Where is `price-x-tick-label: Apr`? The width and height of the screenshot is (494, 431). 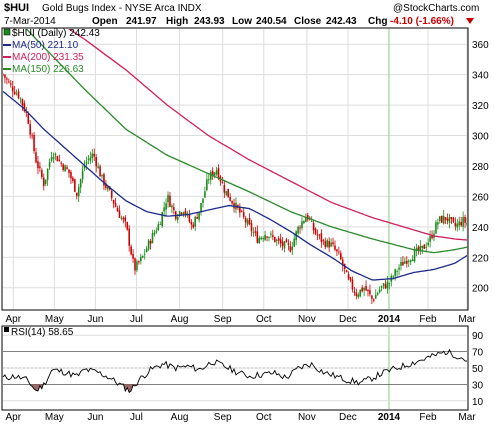
price-x-tick-label: Apr is located at coordinates (13, 319).